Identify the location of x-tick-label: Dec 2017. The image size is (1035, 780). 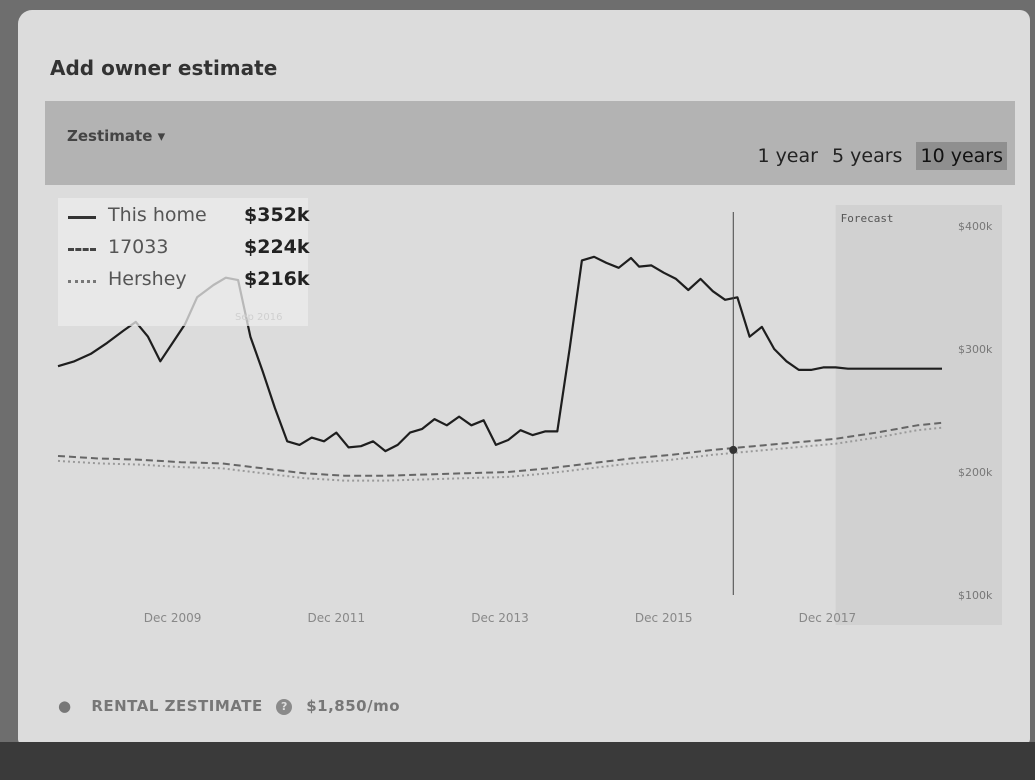
(828, 618).